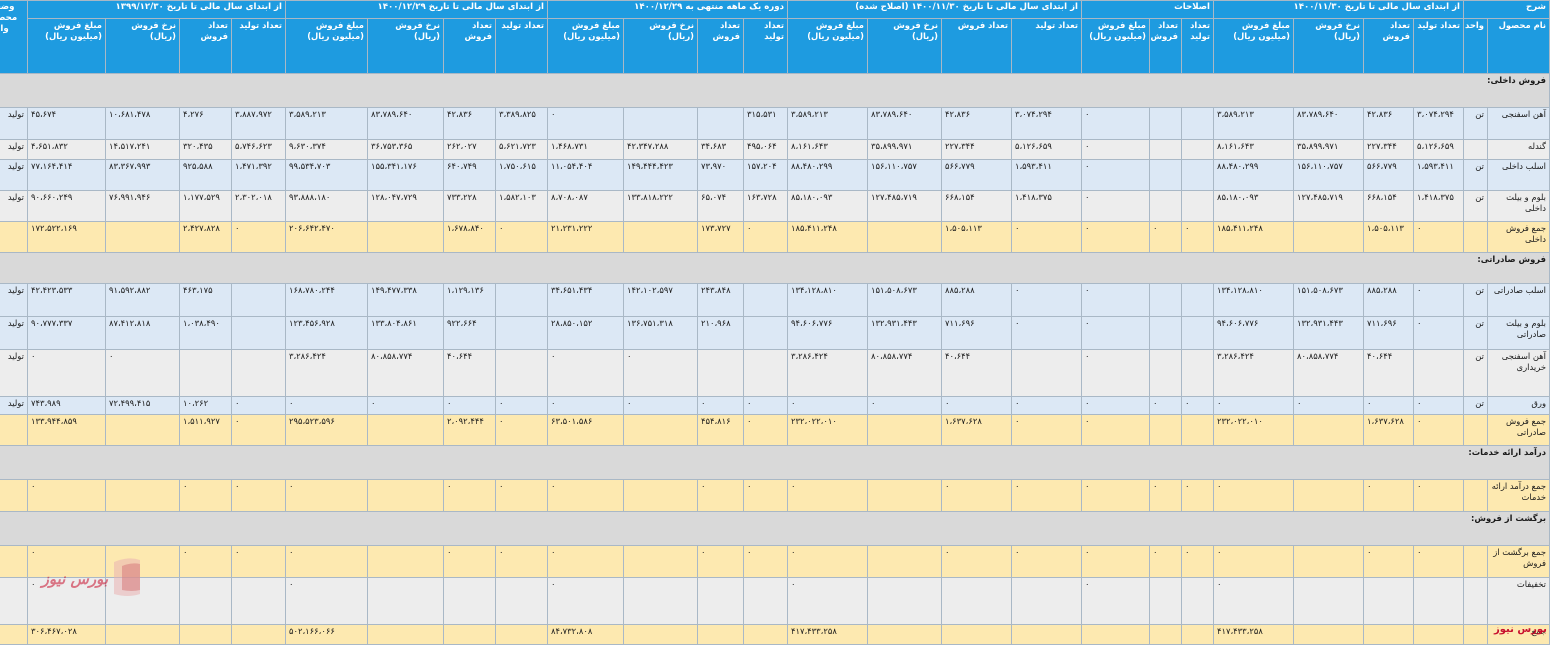  Describe the element at coordinates (720, 149) in the screenshot. I see `value-cell: ۳۴،۶۸۳` at that location.